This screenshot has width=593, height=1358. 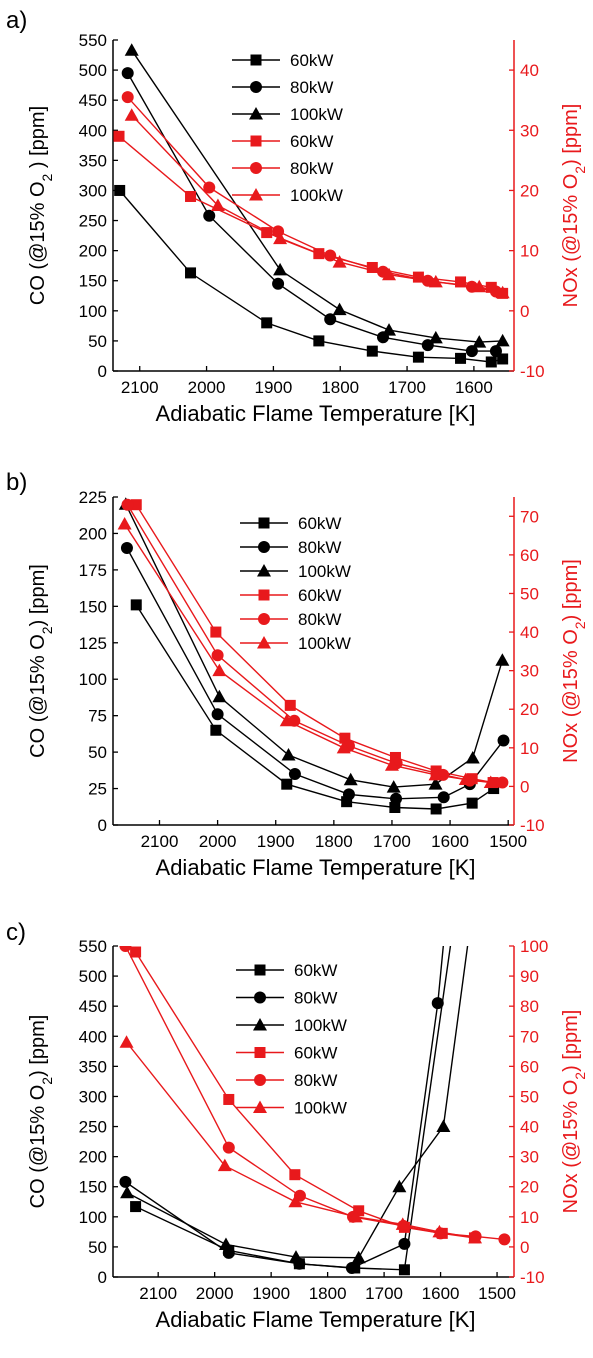 I want to click on left-tick-label: 500, so click(x=93, y=70).